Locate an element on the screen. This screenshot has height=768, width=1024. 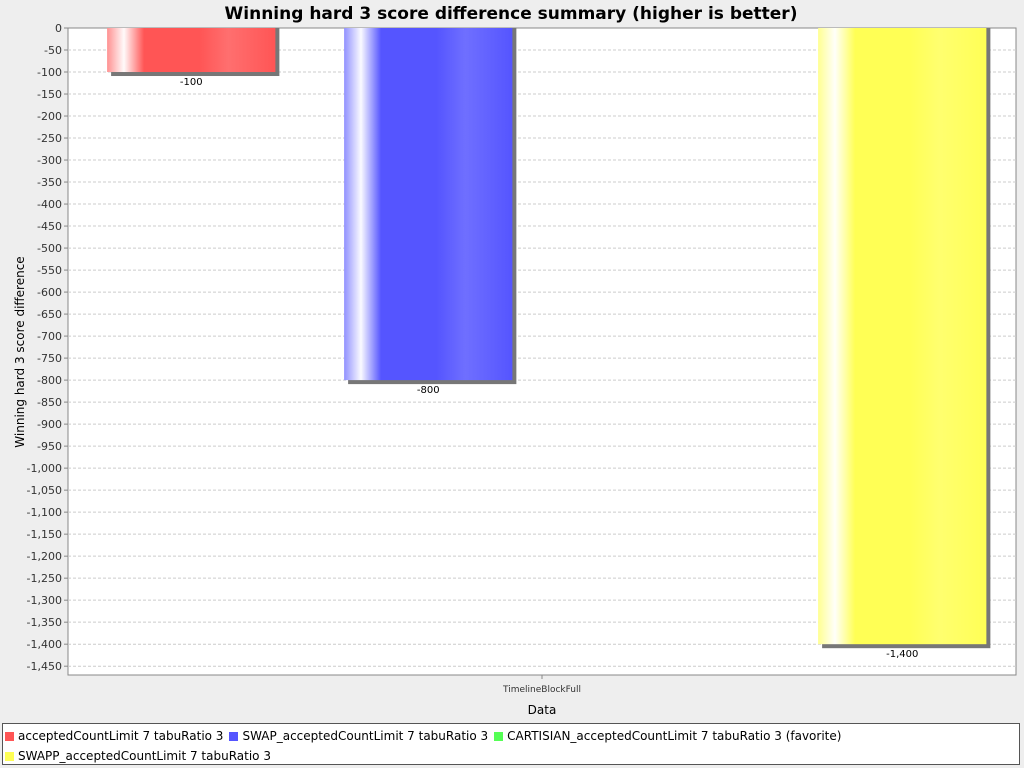
y-tick-label: -950 is located at coordinates (49, 446).